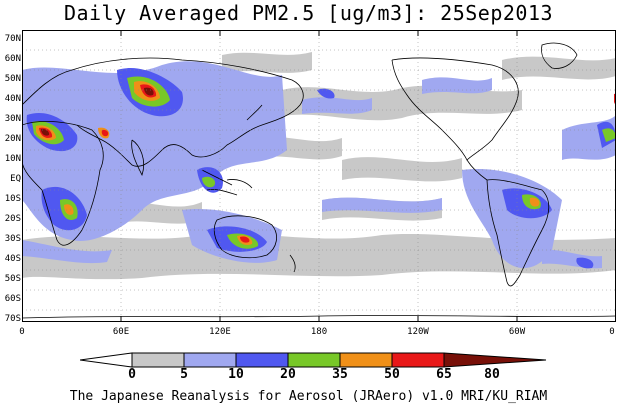  Describe the element at coordinates (12, 139) in the screenshot. I see `lat-label-20n: 20N` at that location.